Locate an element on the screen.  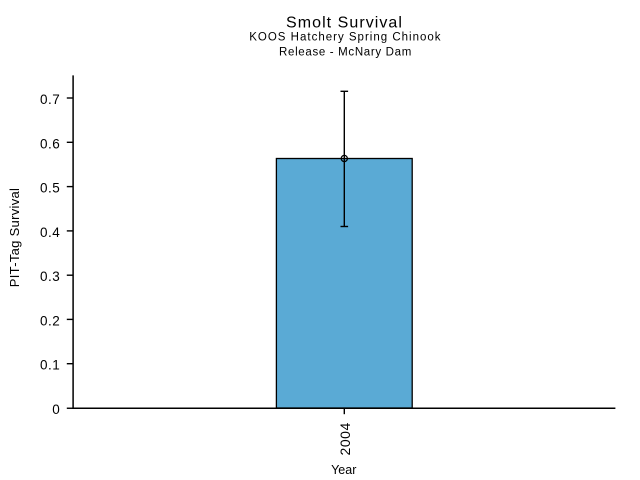
svg-text: 2004 is located at coordinates (345, 438).